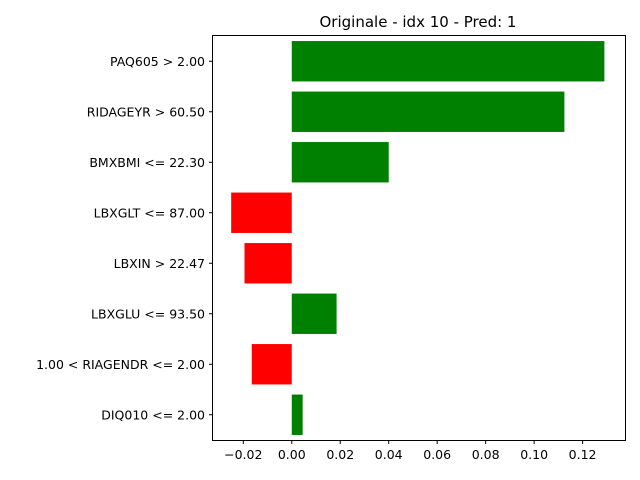  Describe the element at coordinates (243, 454) in the screenshot. I see `x-tick-label-0: −0.02` at that location.